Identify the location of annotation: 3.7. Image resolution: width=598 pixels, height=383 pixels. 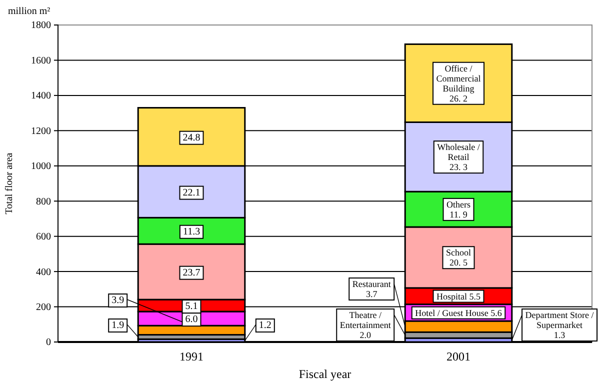
(372, 294).